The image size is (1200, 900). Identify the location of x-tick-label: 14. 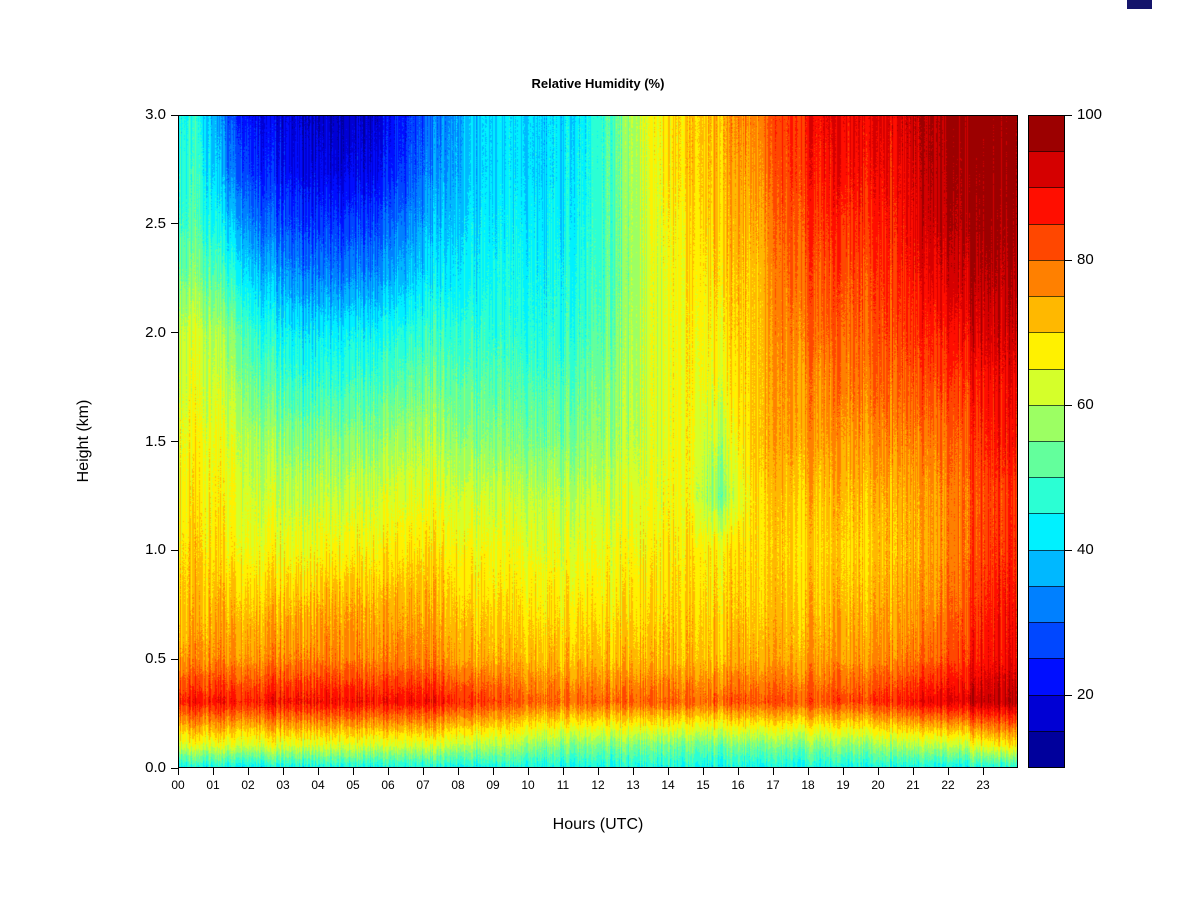
(668, 785).